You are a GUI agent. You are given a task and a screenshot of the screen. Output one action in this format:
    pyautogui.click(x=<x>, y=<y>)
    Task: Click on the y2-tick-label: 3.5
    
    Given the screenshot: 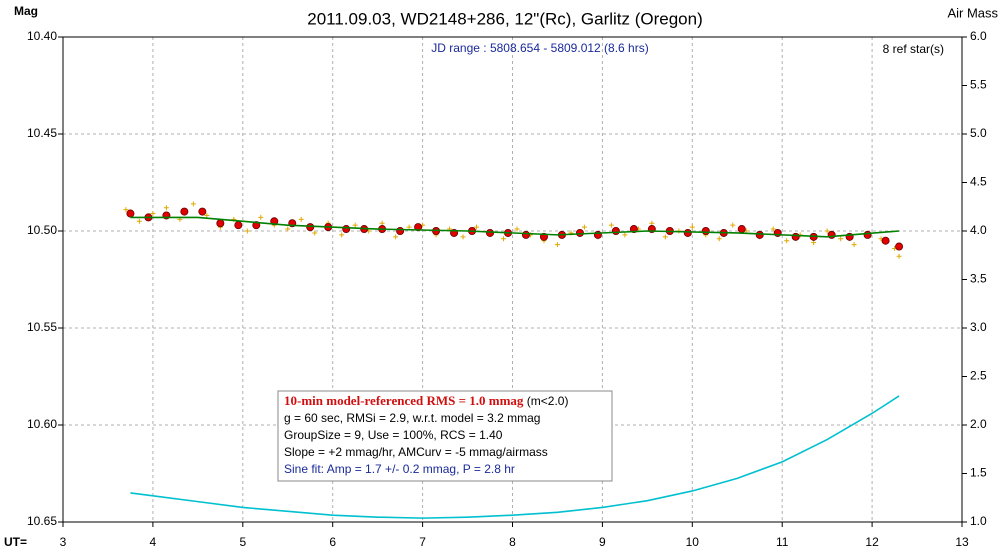 What is the action you would take?
    pyautogui.click(x=978, y=279)
    